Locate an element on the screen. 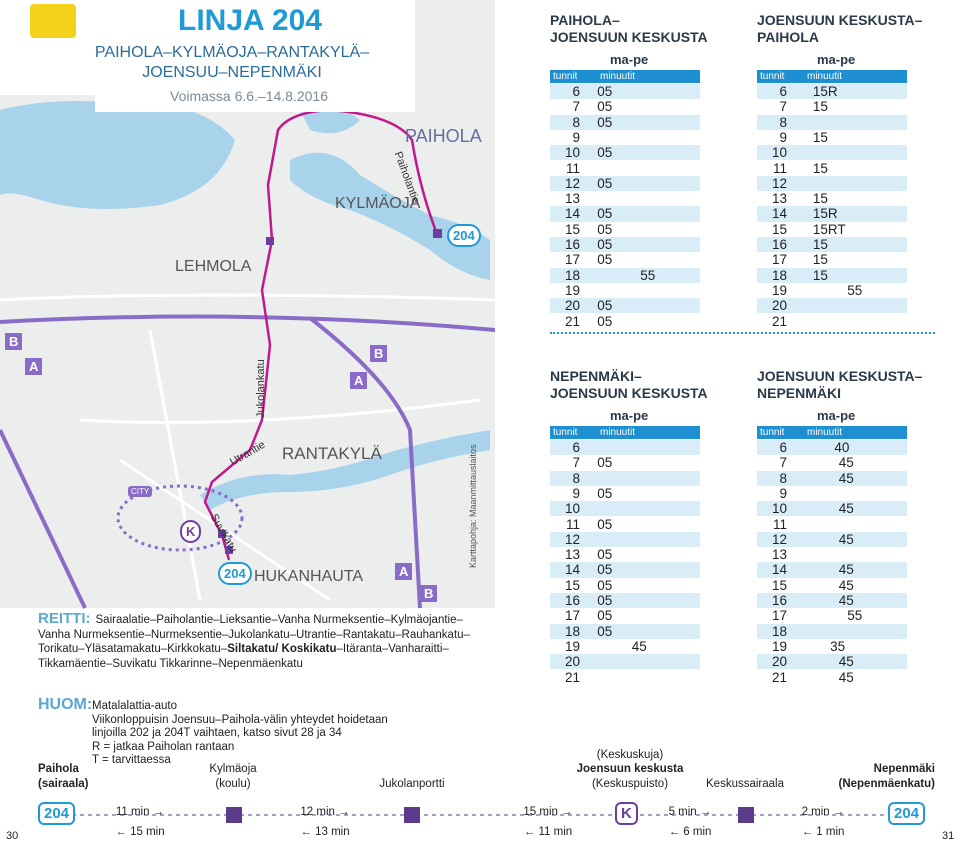 This screenshot has width=960, height=842. header-bg is located at coordinates (255, 56).